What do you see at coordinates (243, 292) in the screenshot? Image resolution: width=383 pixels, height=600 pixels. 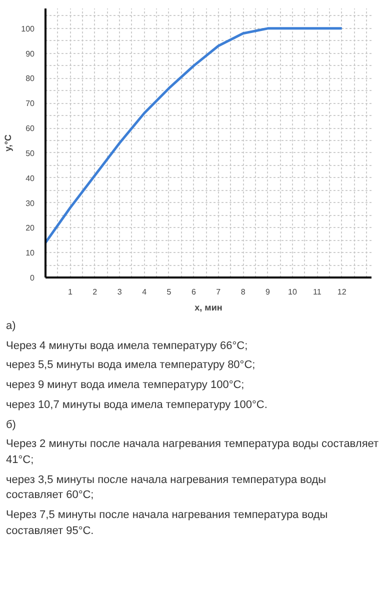 I see `x-tick-label: 8` at bounding box center [243, 292].